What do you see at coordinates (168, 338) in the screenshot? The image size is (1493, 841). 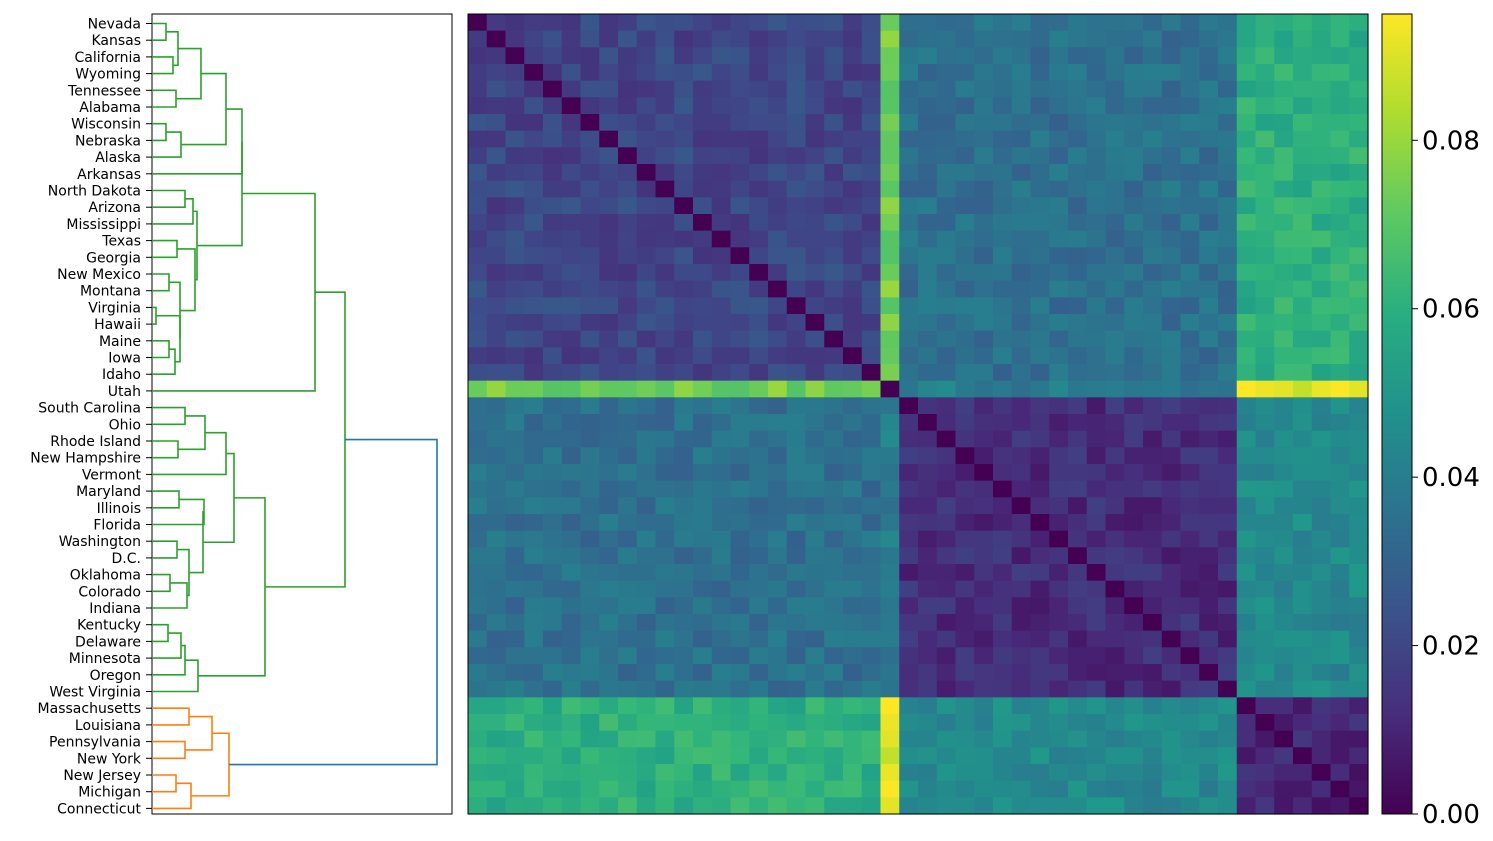 I see `dendrogram-link` at bounding box center [168, 338].